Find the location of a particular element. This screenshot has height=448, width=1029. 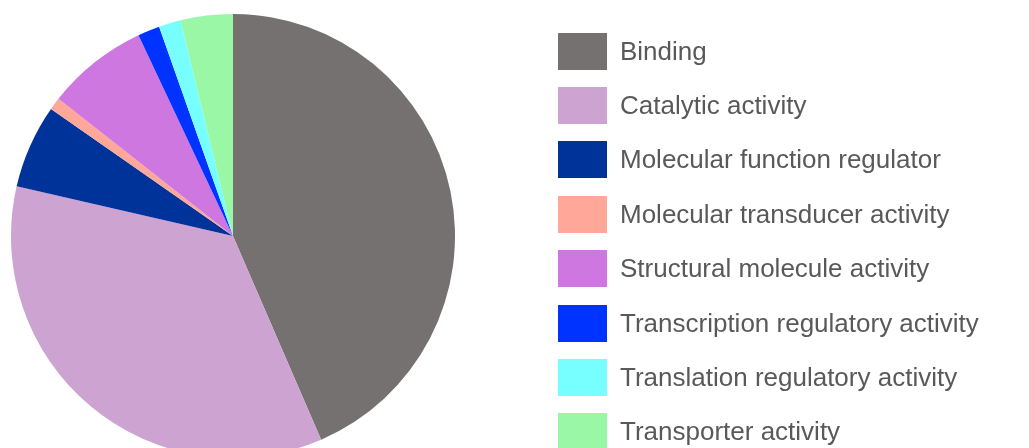

legend-label: Catalytic activity is located at coordinates (713, 106).